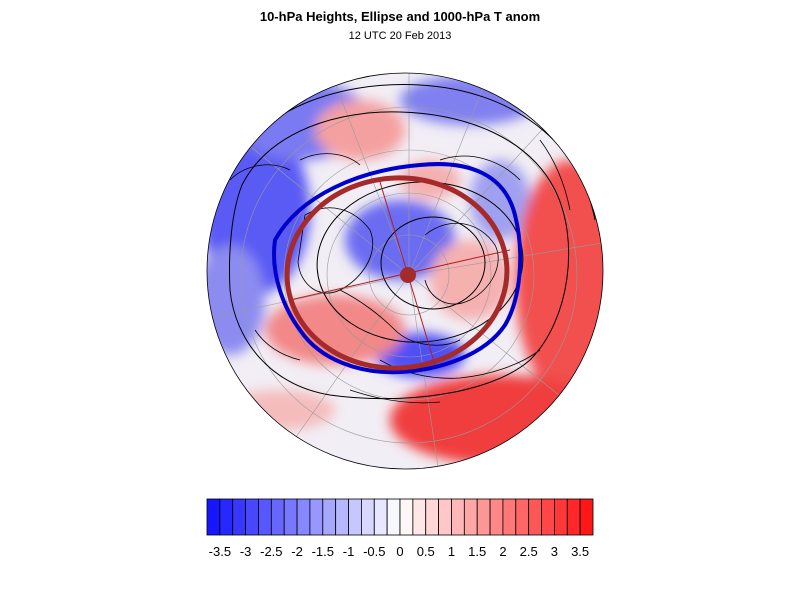 The height and width of the screenshot is (600, 800). What do you see at coordinates (426, 551) in the screenshot?
I see `colorbar-tick-label: 0.5` at bounding box center [426, 551].